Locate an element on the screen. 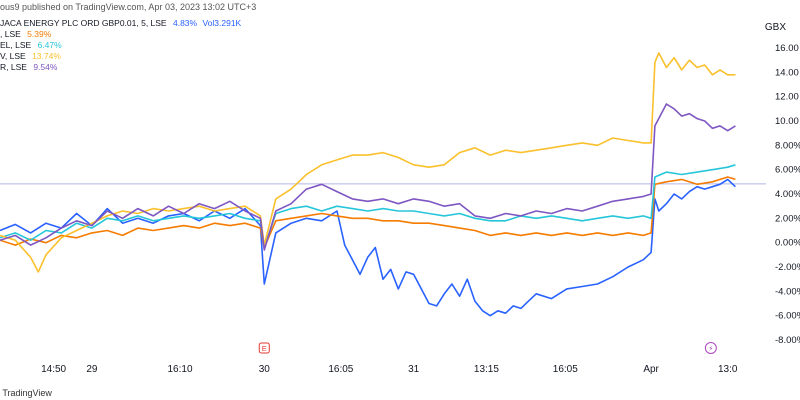  y-tick-label: -6.00% is located at coordinates (787, 316).